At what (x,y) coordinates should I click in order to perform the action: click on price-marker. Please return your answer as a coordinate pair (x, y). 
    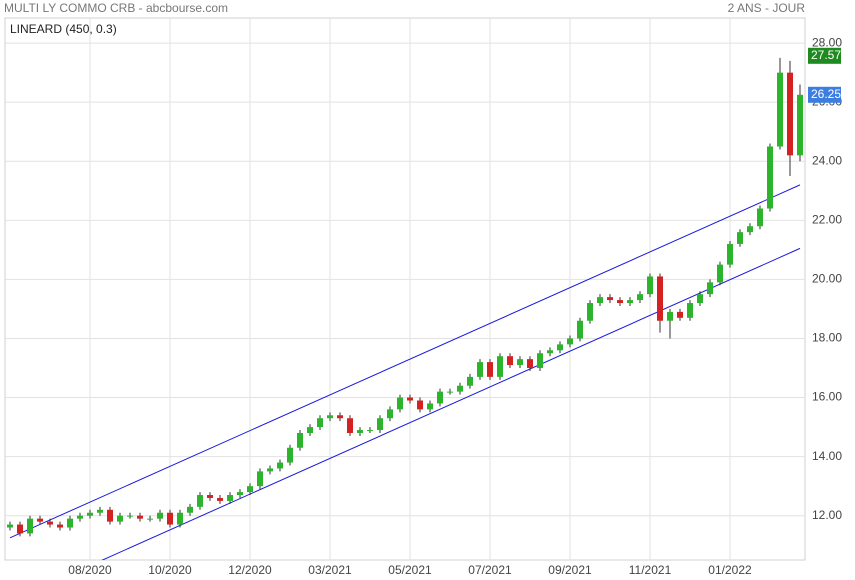
    Looking at the image, I should click on (824, 94).